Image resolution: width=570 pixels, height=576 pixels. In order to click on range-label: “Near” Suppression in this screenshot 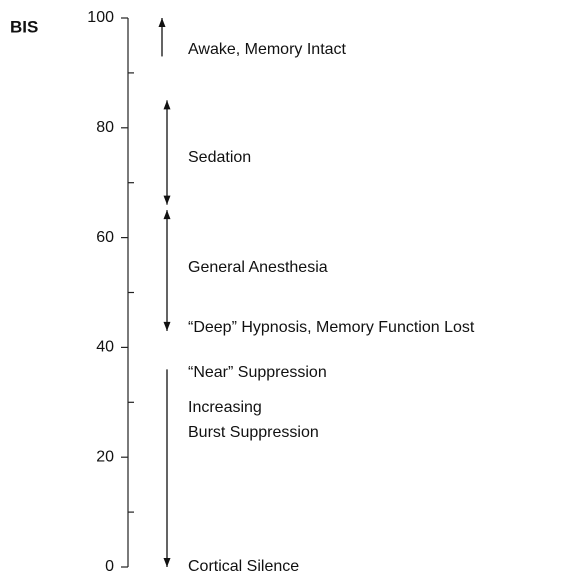, I will do `click(257, 372)`.